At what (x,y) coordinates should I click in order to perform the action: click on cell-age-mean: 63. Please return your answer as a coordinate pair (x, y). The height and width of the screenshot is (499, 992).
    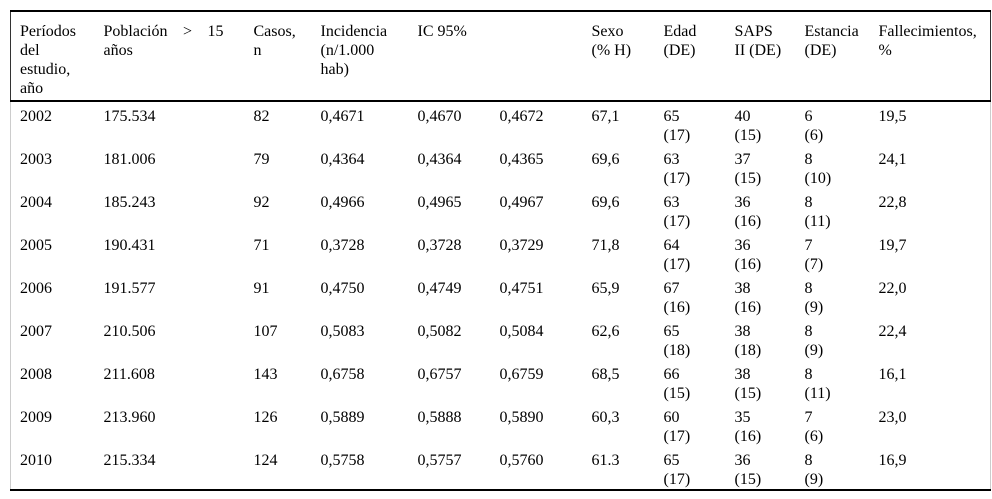
    Looking at the image, I should click on (671, 202).